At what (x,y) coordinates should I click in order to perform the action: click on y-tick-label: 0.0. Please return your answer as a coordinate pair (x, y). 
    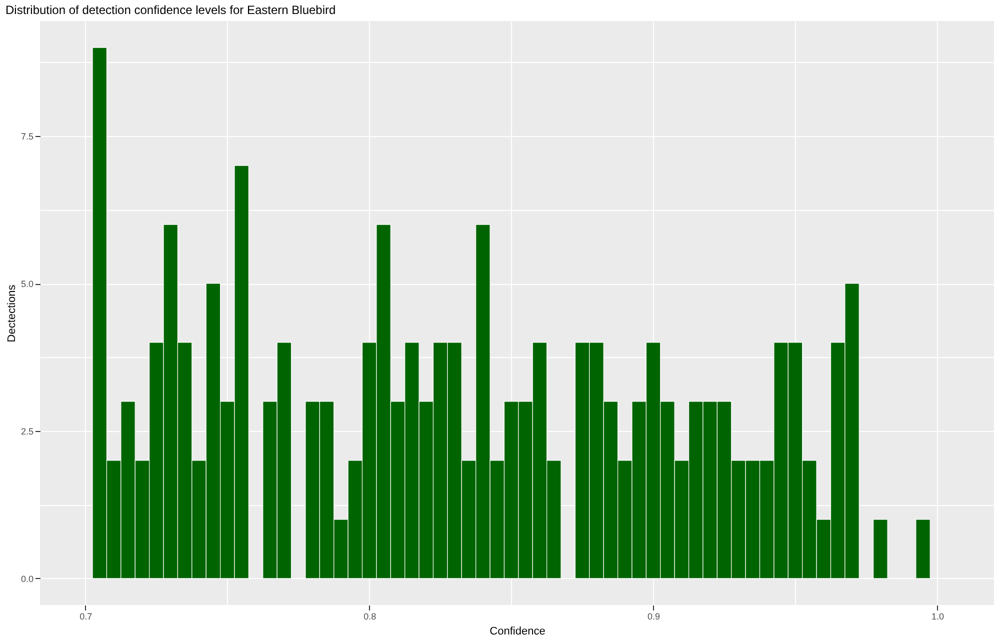
    Looking at the image, I should click on (27, 579).